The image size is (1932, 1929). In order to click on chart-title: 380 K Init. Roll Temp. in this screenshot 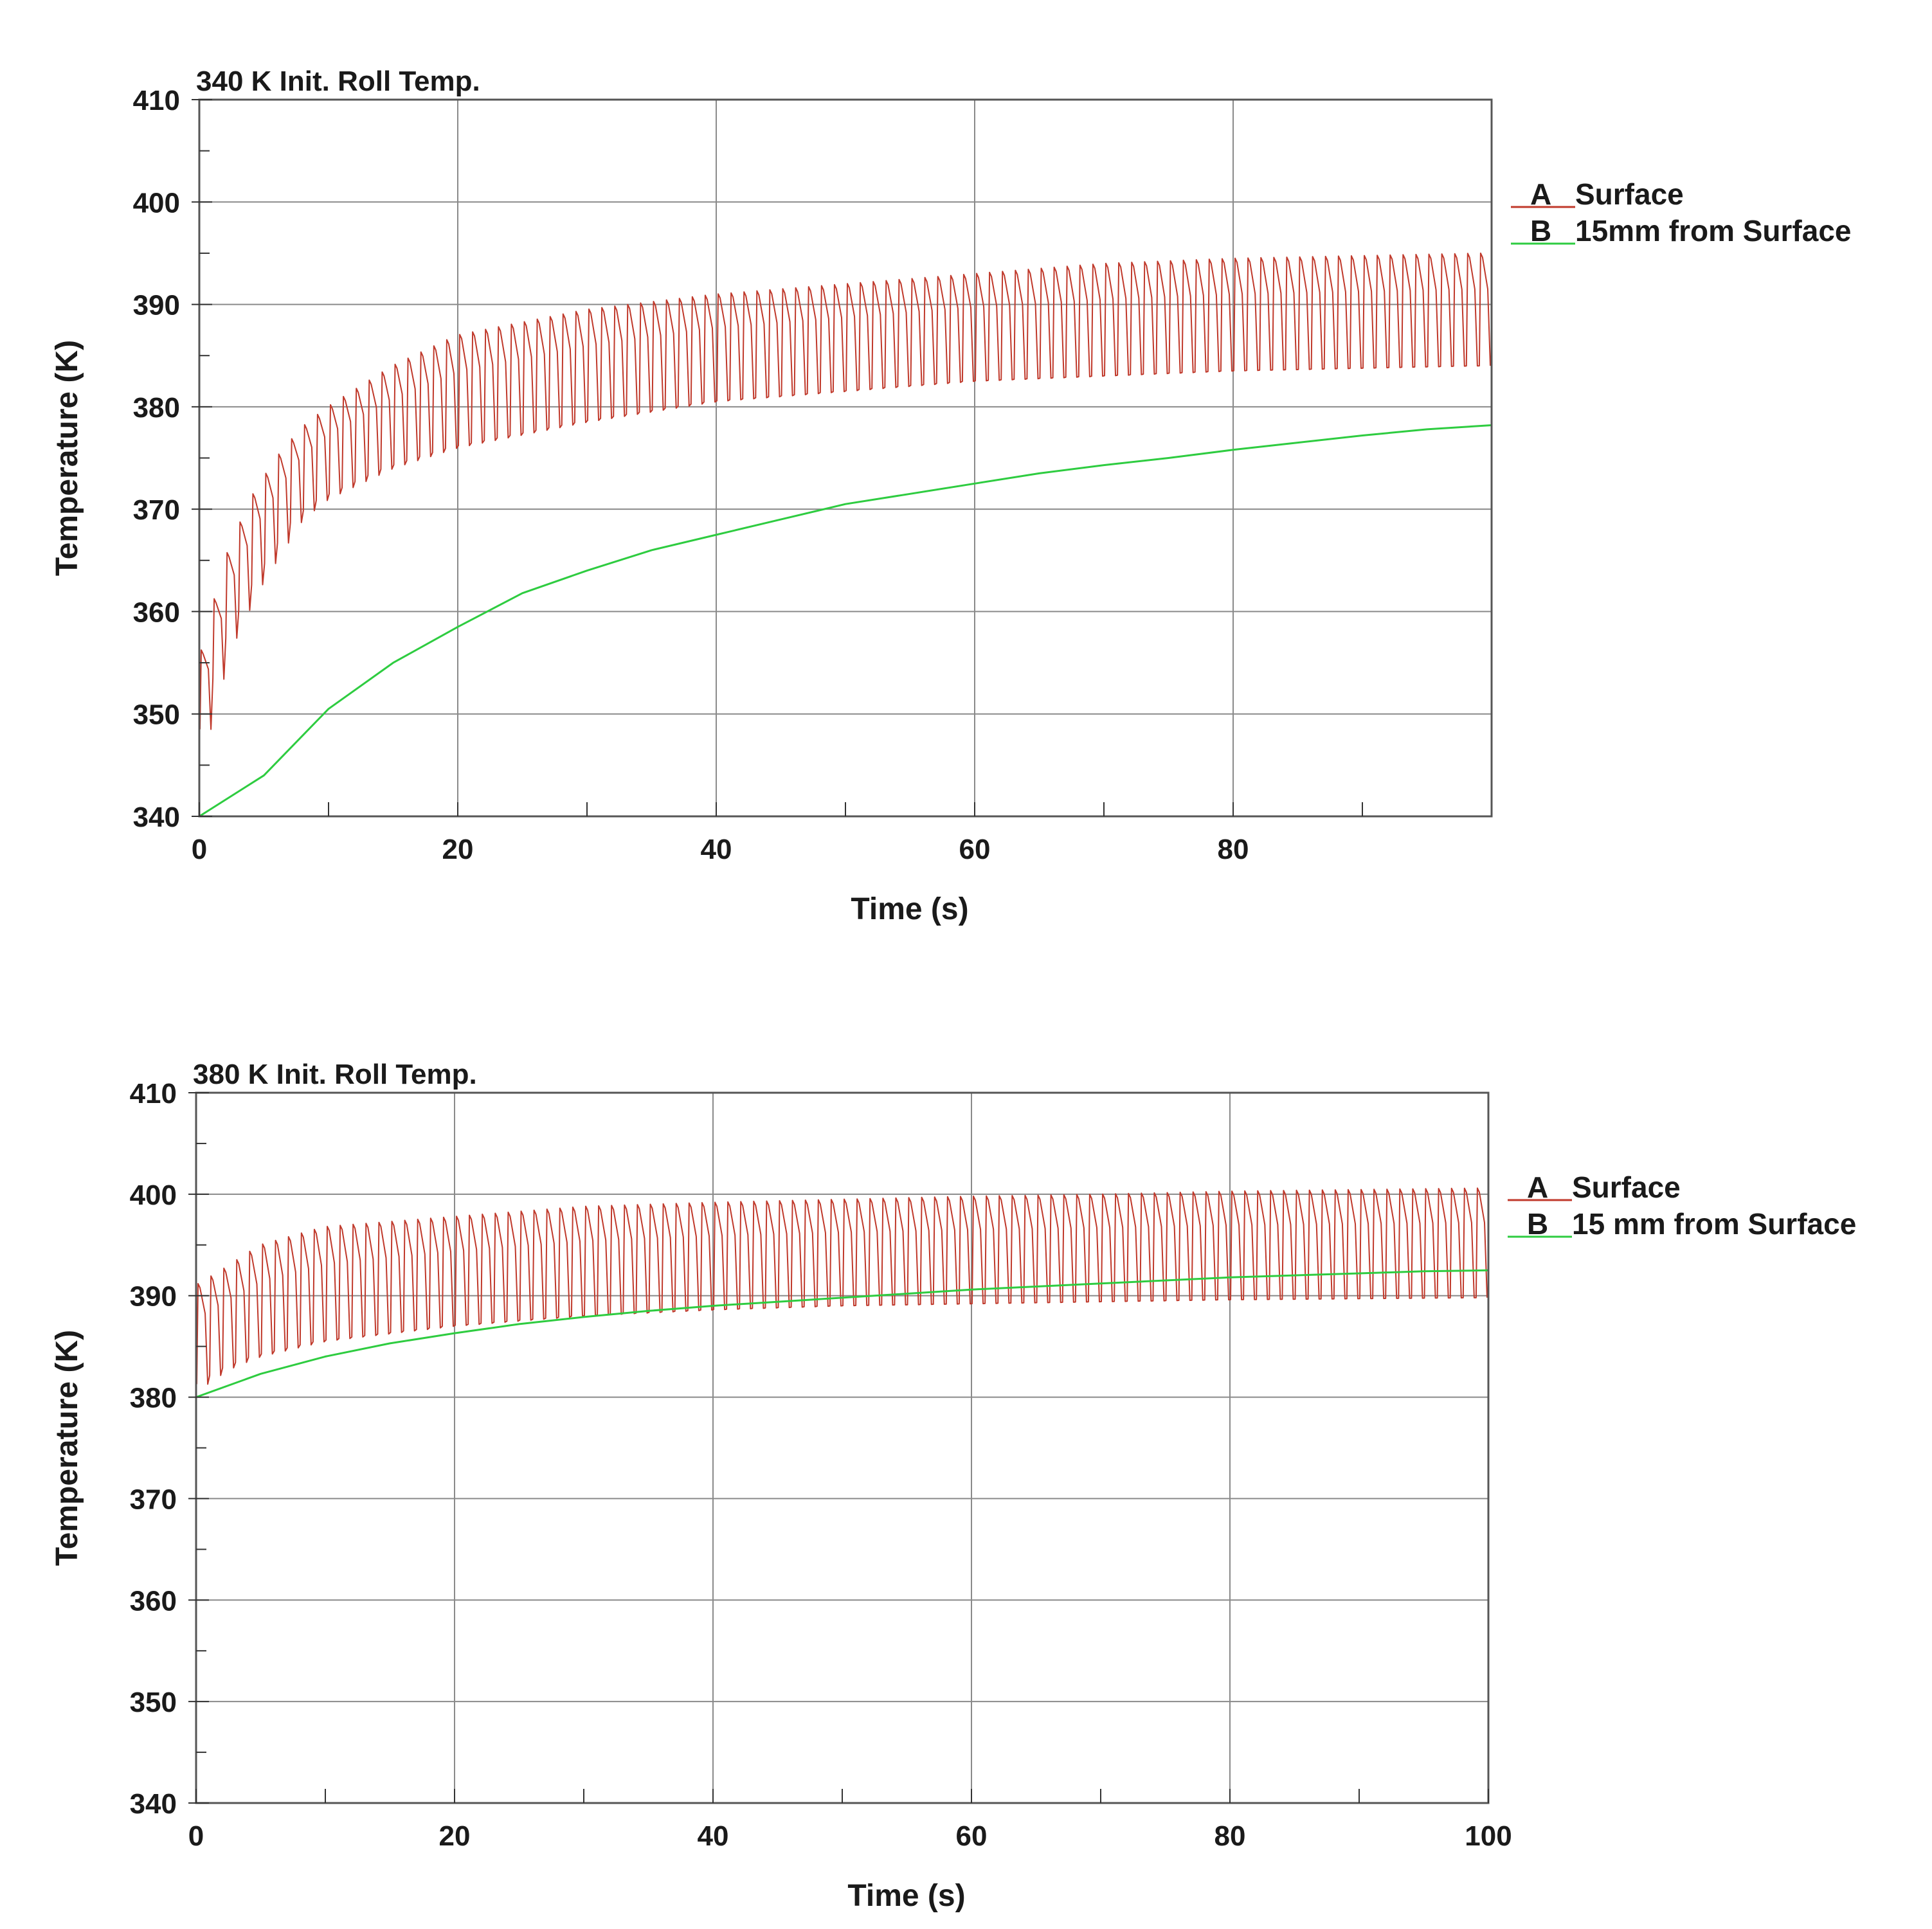, I will do `click(335, 1074)`.